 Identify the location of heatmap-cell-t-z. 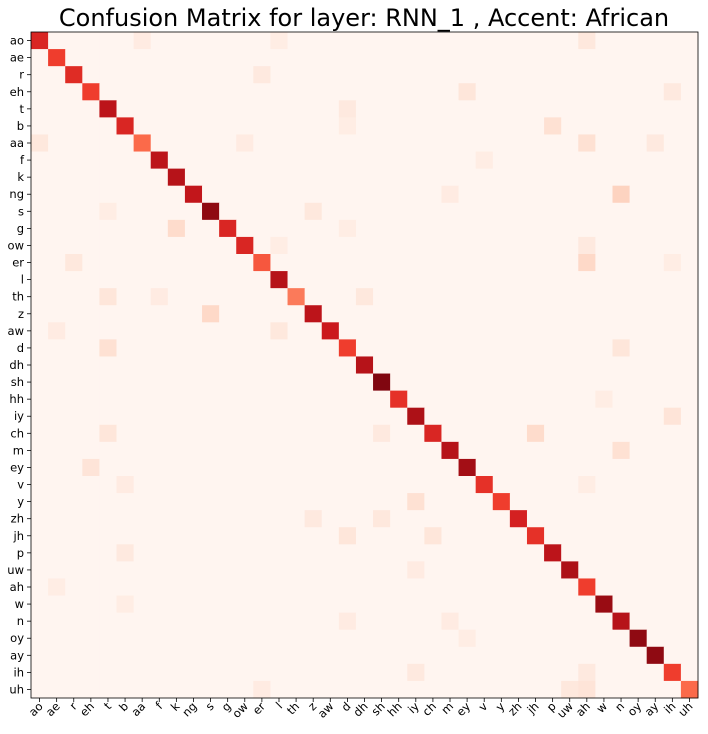
(313, 109).